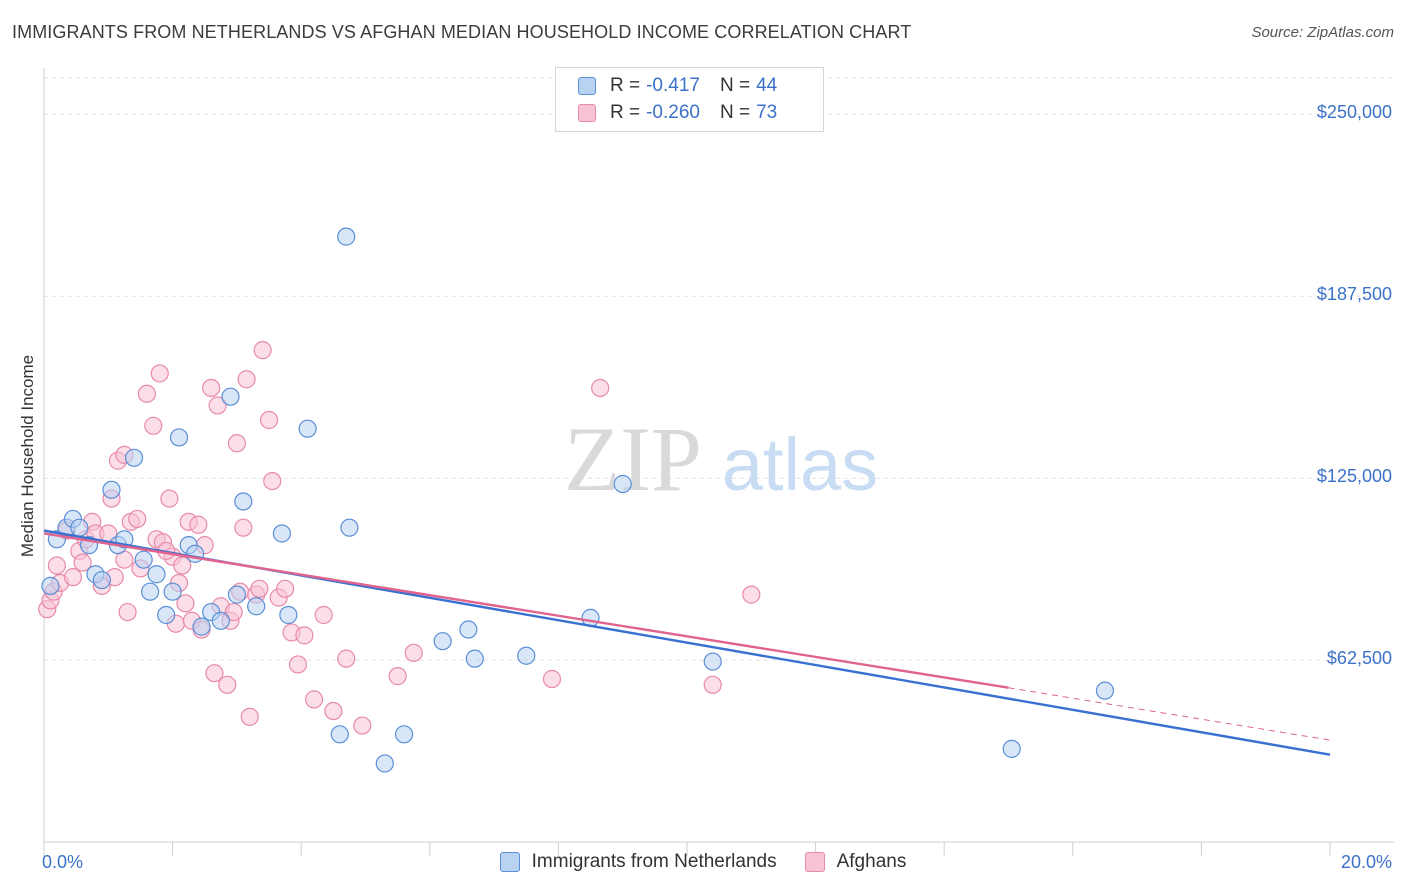 The image size is (1406, 892). I want to click on legend-n-value: 44, so click(767, 85).